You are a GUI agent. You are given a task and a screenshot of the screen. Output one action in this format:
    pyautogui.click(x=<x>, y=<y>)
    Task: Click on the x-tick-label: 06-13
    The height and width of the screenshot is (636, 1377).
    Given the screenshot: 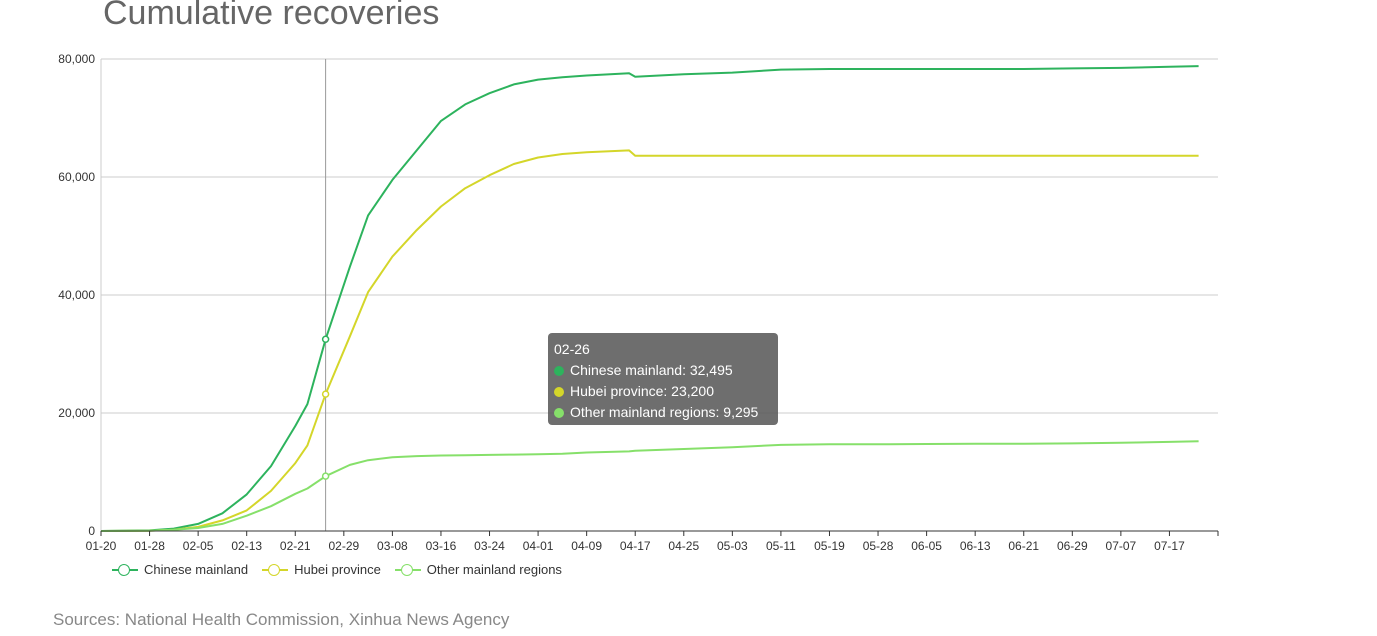 What is the action you would take?
    pyautogui.click(x=975, y=546)
    